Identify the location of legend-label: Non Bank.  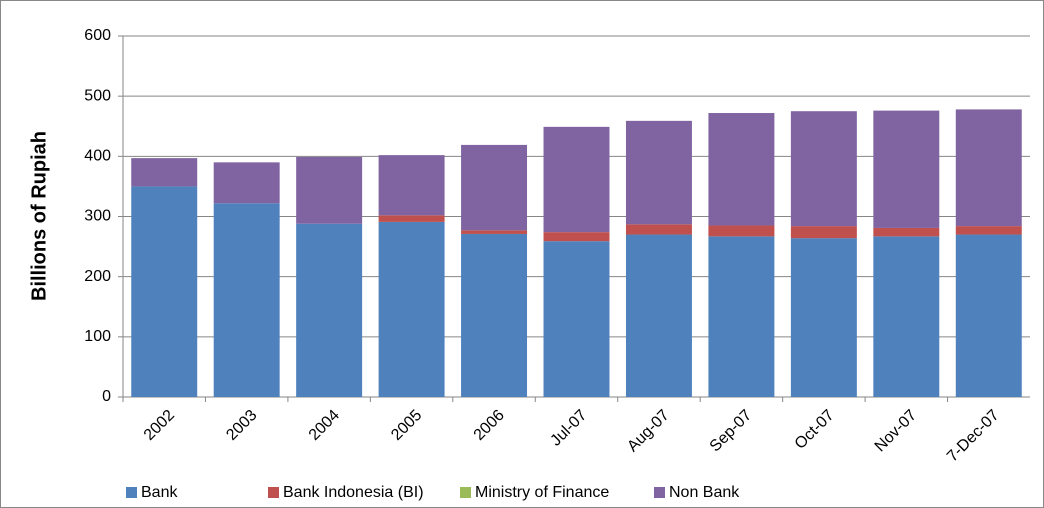
(704, 492).